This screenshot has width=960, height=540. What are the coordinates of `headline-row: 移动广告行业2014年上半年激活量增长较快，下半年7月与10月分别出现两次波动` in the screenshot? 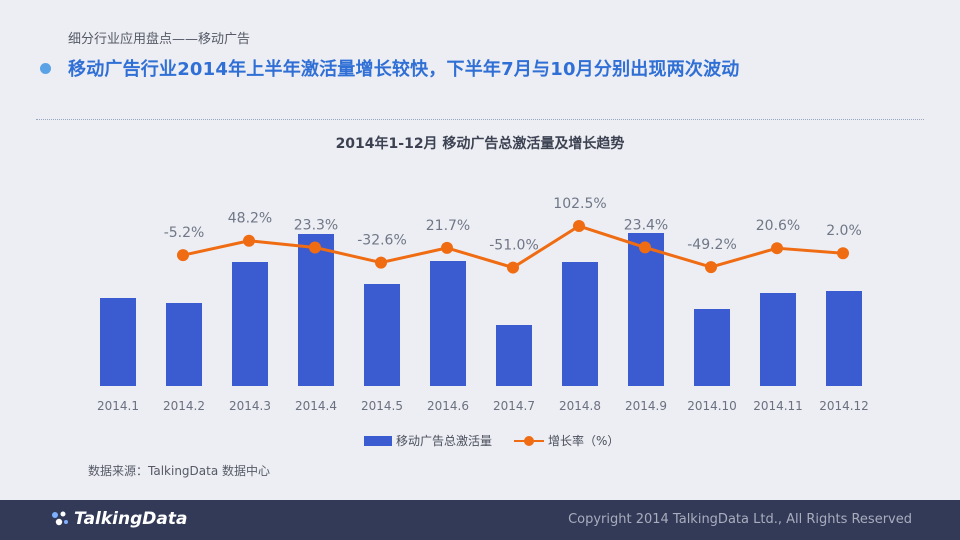 It's located at (389, 68).